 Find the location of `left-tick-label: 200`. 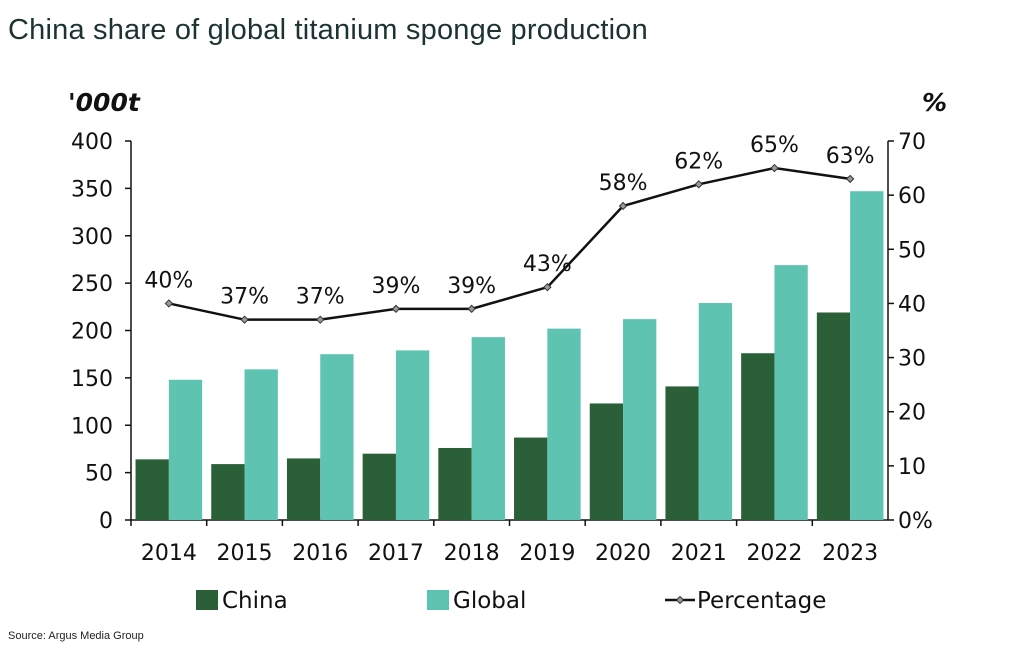

left-tick-label: 200 is located at coordinates (92, 332).